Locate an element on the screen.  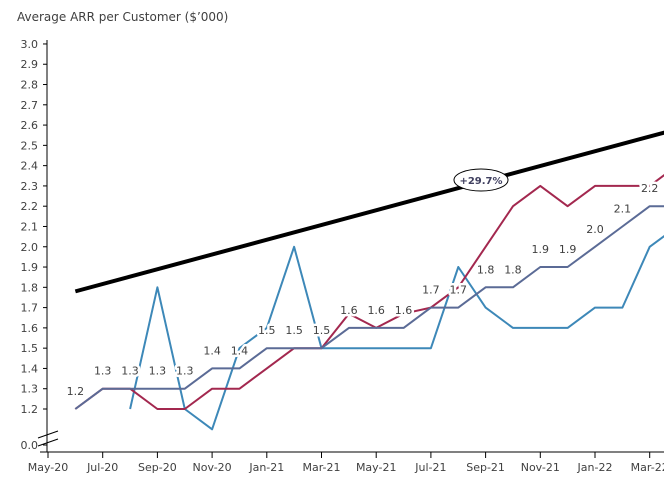
y-tick-label: 2.5 is located at coordinates (30, 145).